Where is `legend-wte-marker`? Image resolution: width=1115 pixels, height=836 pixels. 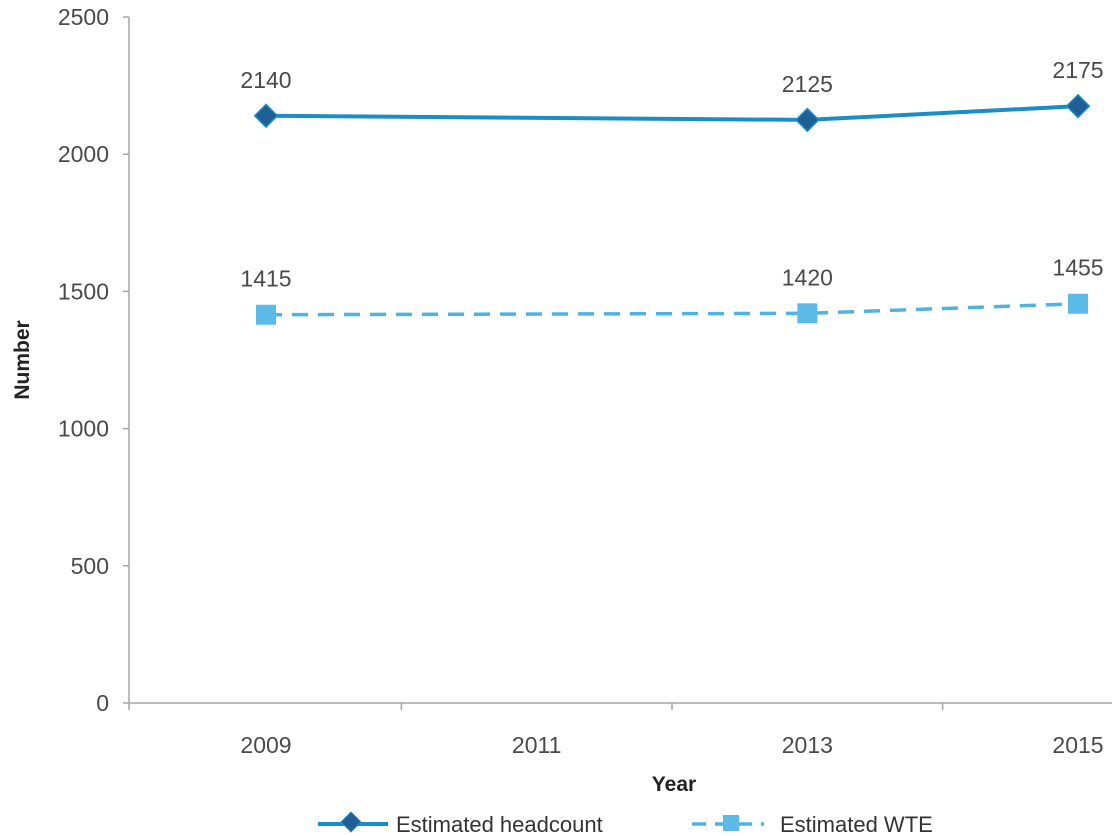
legend-wte-marker is located at coordinates (731, 823).